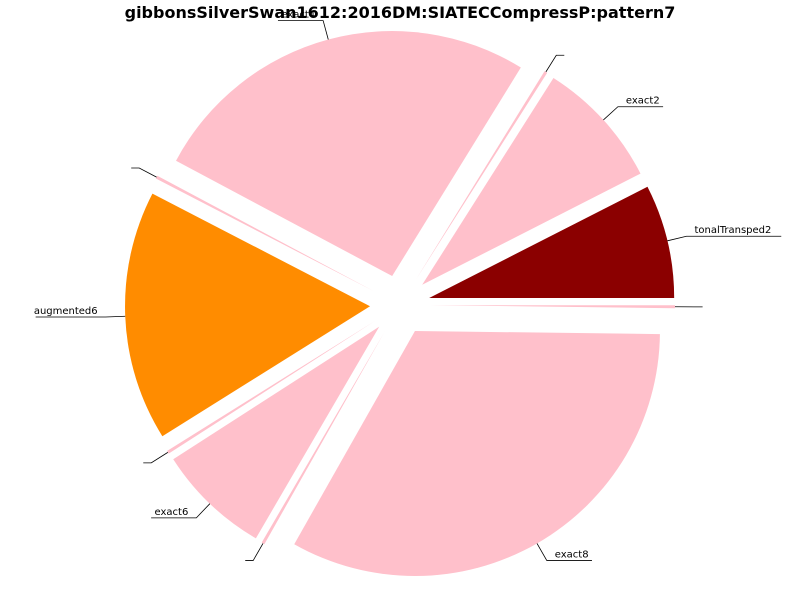 This screenshot has width=800, height=600. Describe the element at coordinates (572, 554) in the screenshot. I see `slice-label: exact8` at that location.